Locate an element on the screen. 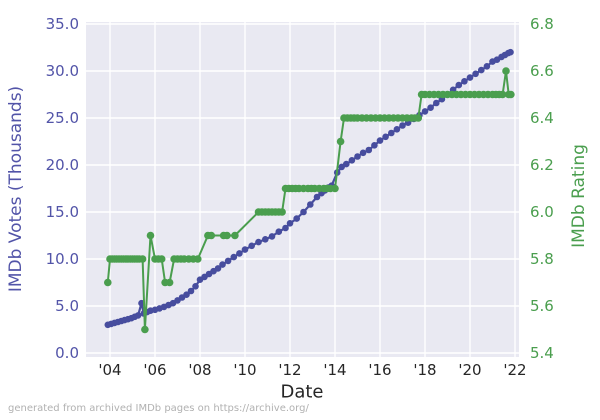  x-axis-tick-label: '12 is located at coordinates (289, 370).